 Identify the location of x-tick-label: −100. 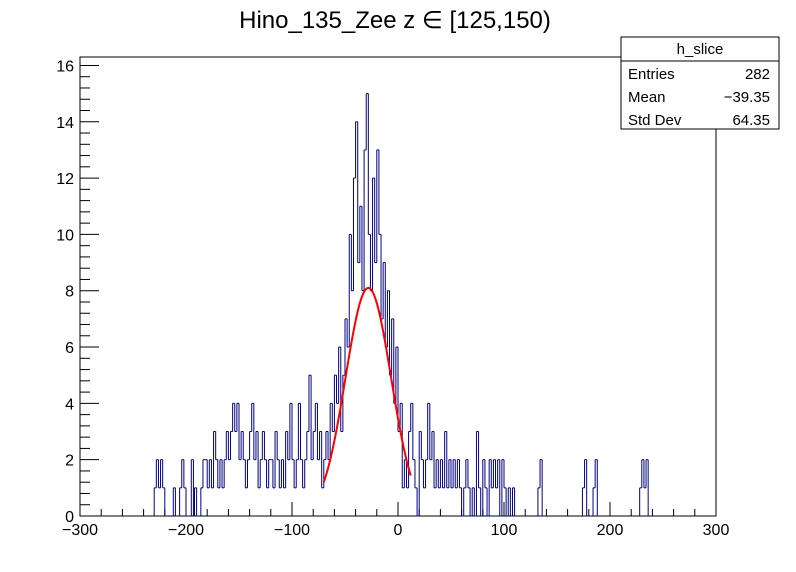
(292, 530).